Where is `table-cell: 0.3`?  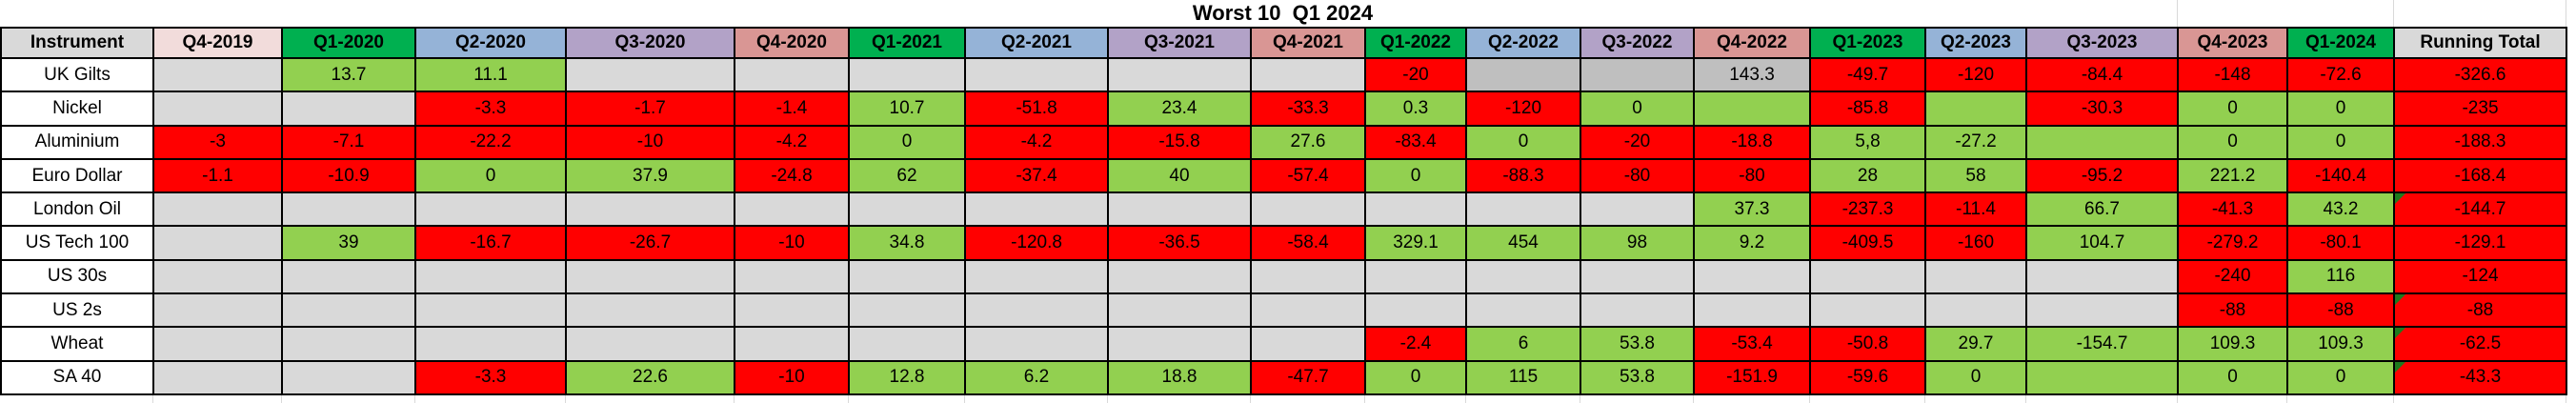 table-cell: 0.3 is located at coordinates (1415, 109).